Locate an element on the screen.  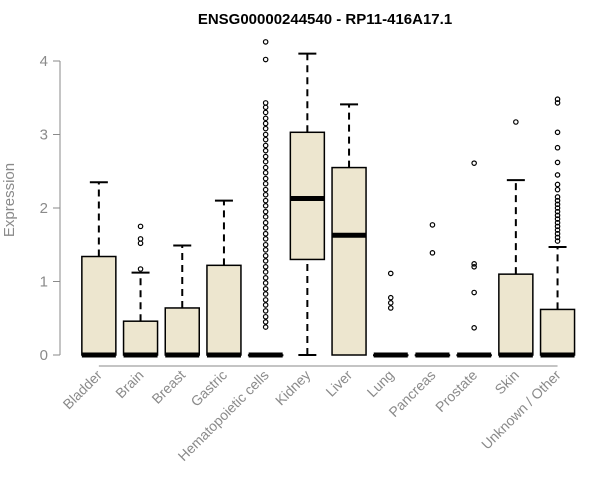
box-lung is located at coordinates (391, 314).